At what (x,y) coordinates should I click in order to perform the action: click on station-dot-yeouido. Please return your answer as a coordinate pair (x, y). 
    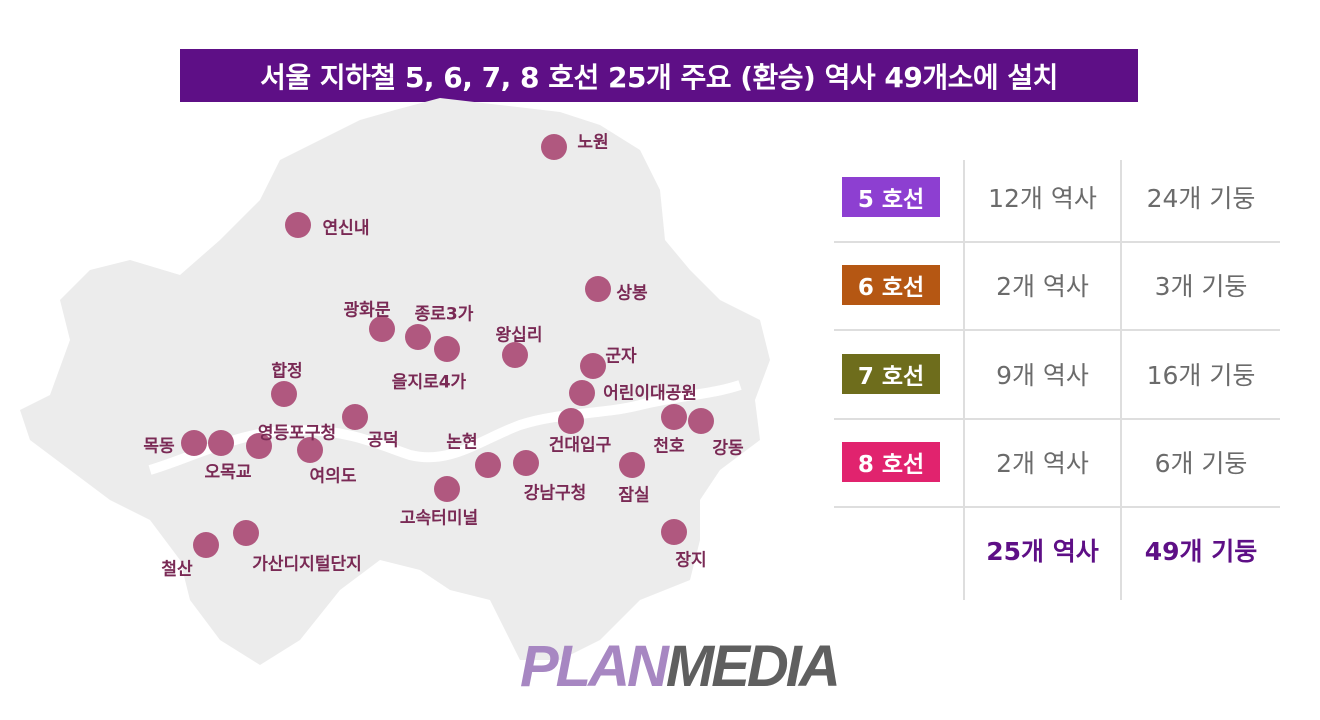
    Looking at the image, I should click on (310, 450).